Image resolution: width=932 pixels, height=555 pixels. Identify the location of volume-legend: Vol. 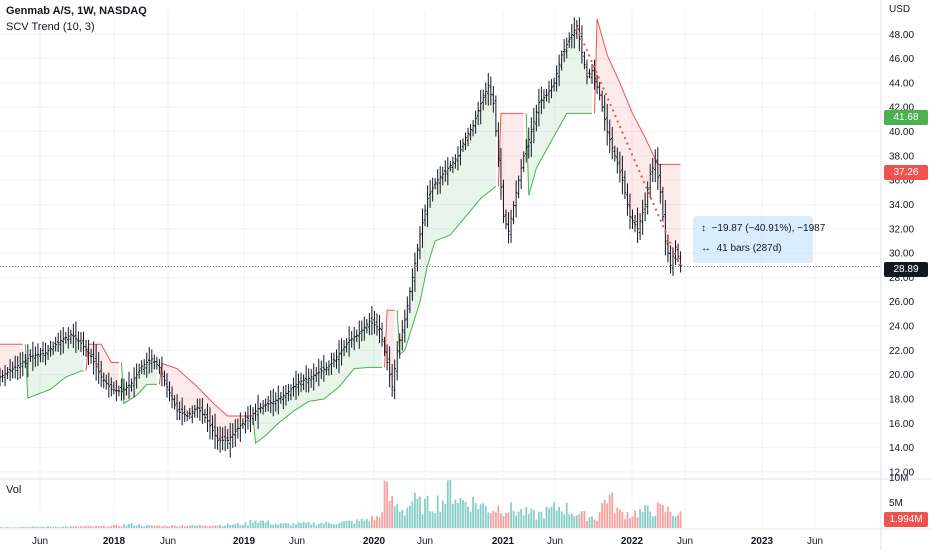
(14, 490).